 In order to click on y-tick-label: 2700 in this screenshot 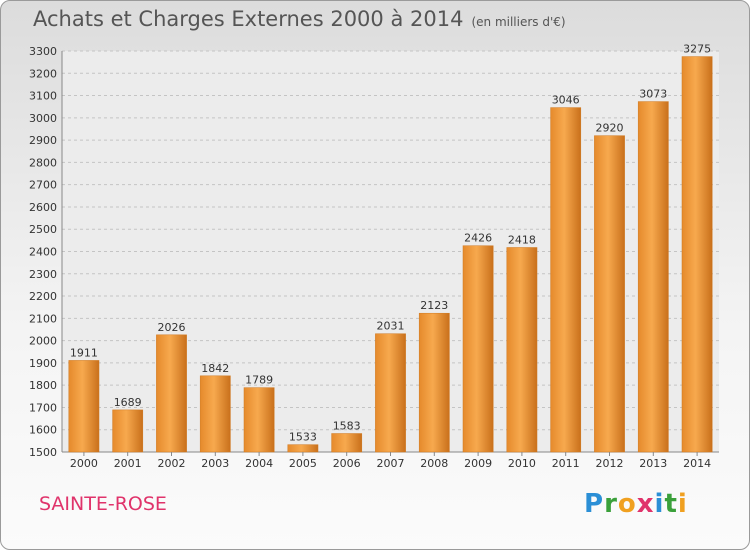, I will do `click(43, 185)`.